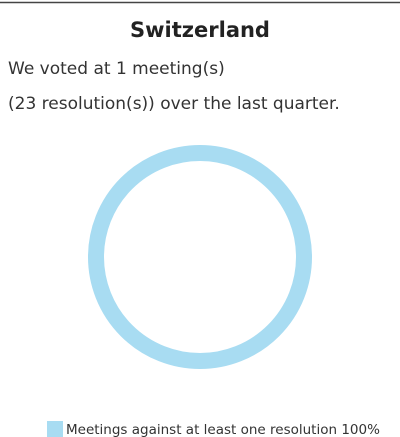 This screenshot has height=437, width=400. What do you see at coordinates (201, 429) in the screenshot?
I see `legend-label: Meetings against at least one resolution` at bounding box center [201, 429].